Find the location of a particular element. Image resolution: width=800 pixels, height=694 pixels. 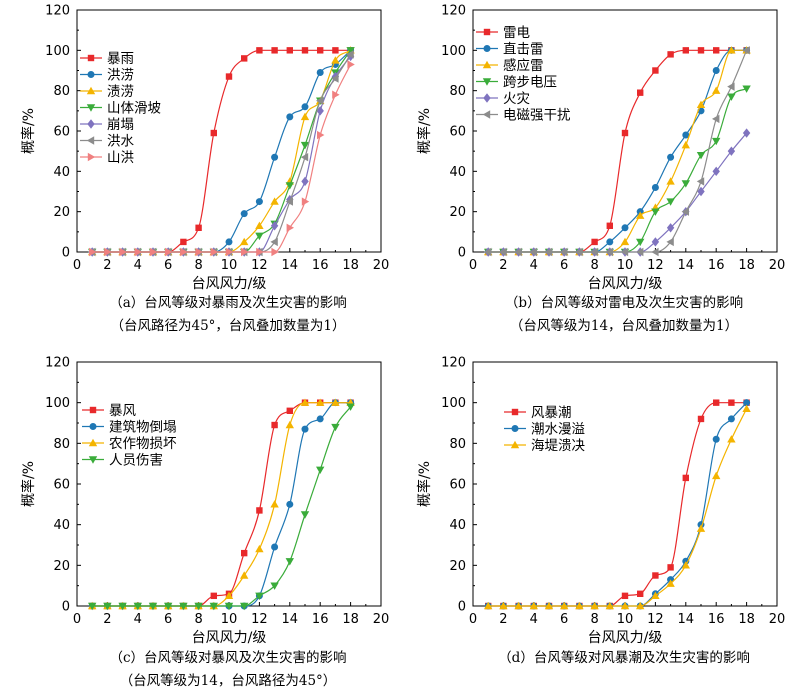

legend-label: 跨步电压 is located at coordinates (530, 83).